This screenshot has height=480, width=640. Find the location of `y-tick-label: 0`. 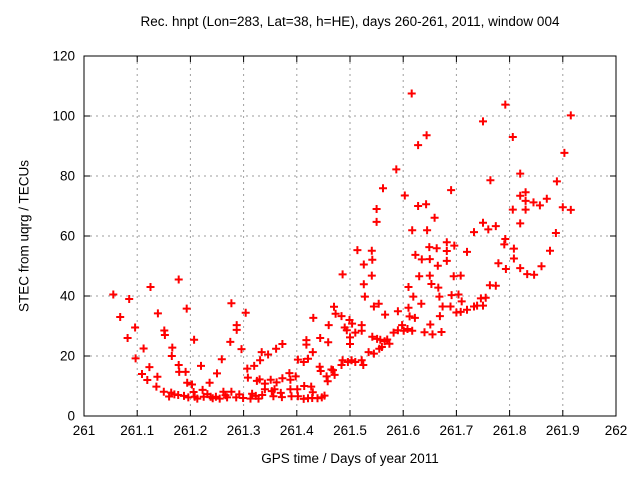

y-tick-label: 0 is located at coordinates (71, 416).